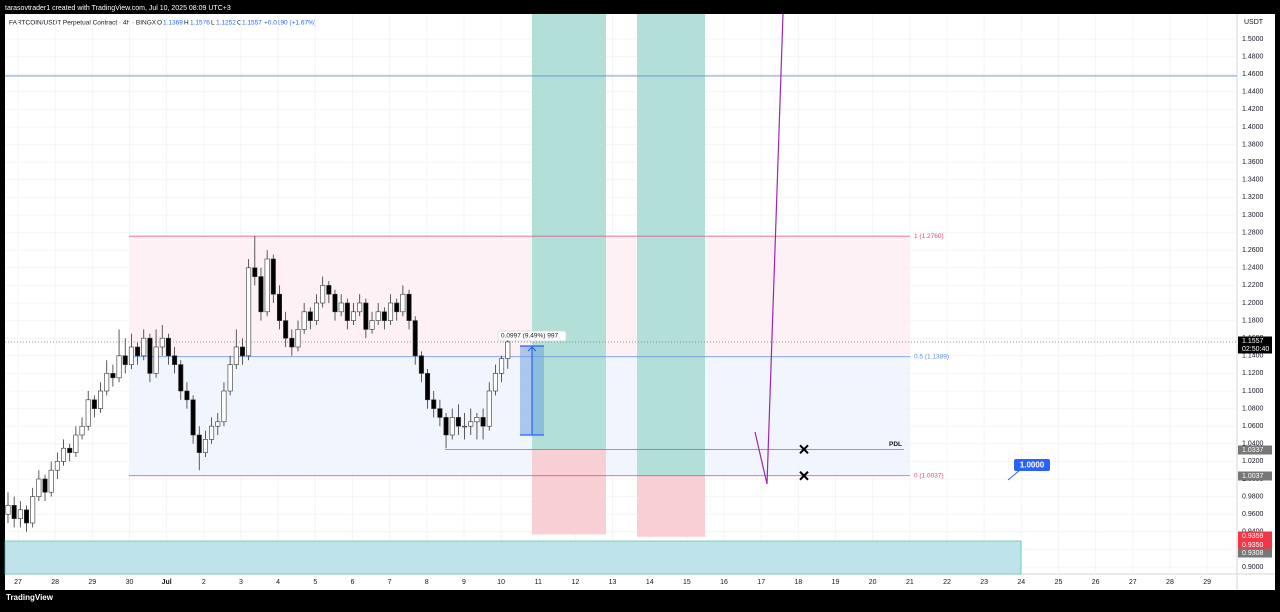 This screenshot has width=1280, height=612. I want to click on fib-label: 0.5 (1.1389), so click(931, 356).